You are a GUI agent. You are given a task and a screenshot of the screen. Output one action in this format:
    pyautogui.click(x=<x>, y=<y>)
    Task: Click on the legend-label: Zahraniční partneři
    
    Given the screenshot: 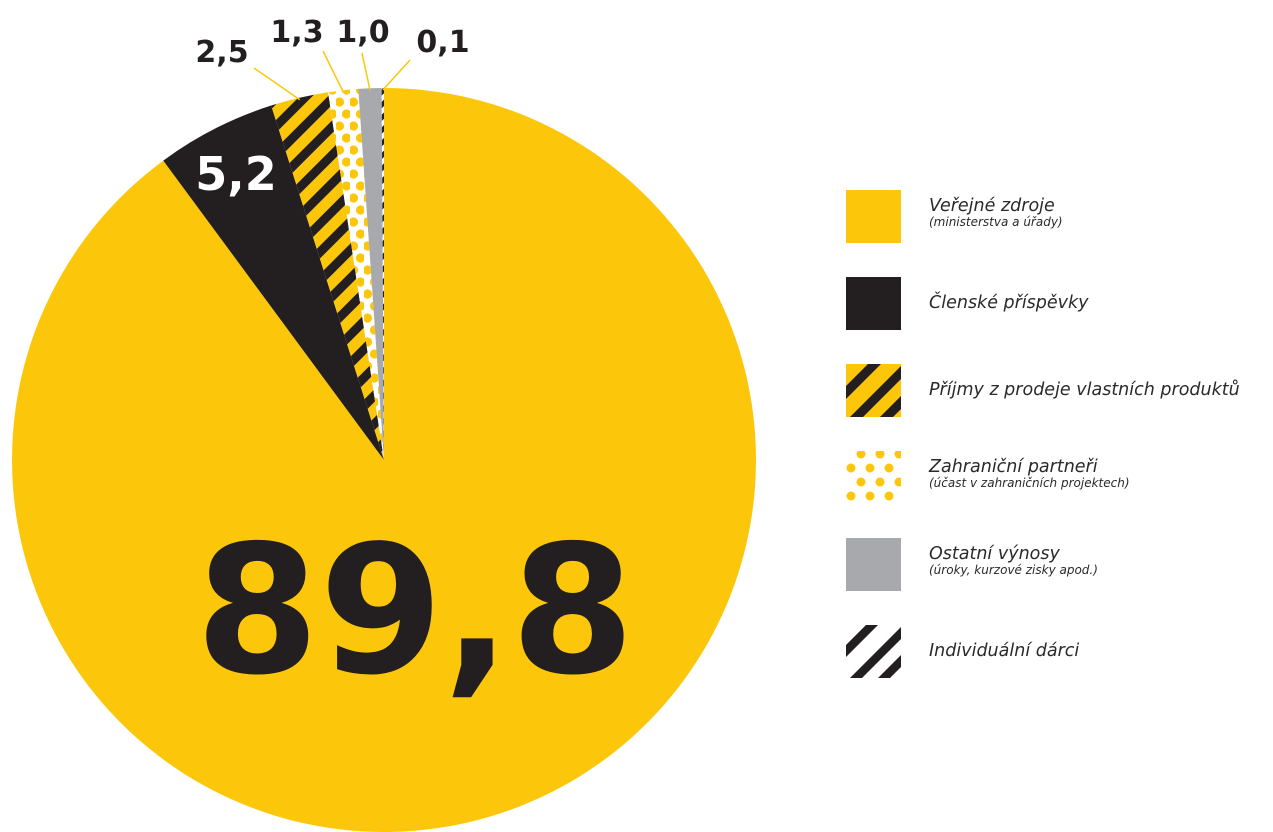 What is the action you would take?
    pyautogui.click(x=1013, y=467)
    